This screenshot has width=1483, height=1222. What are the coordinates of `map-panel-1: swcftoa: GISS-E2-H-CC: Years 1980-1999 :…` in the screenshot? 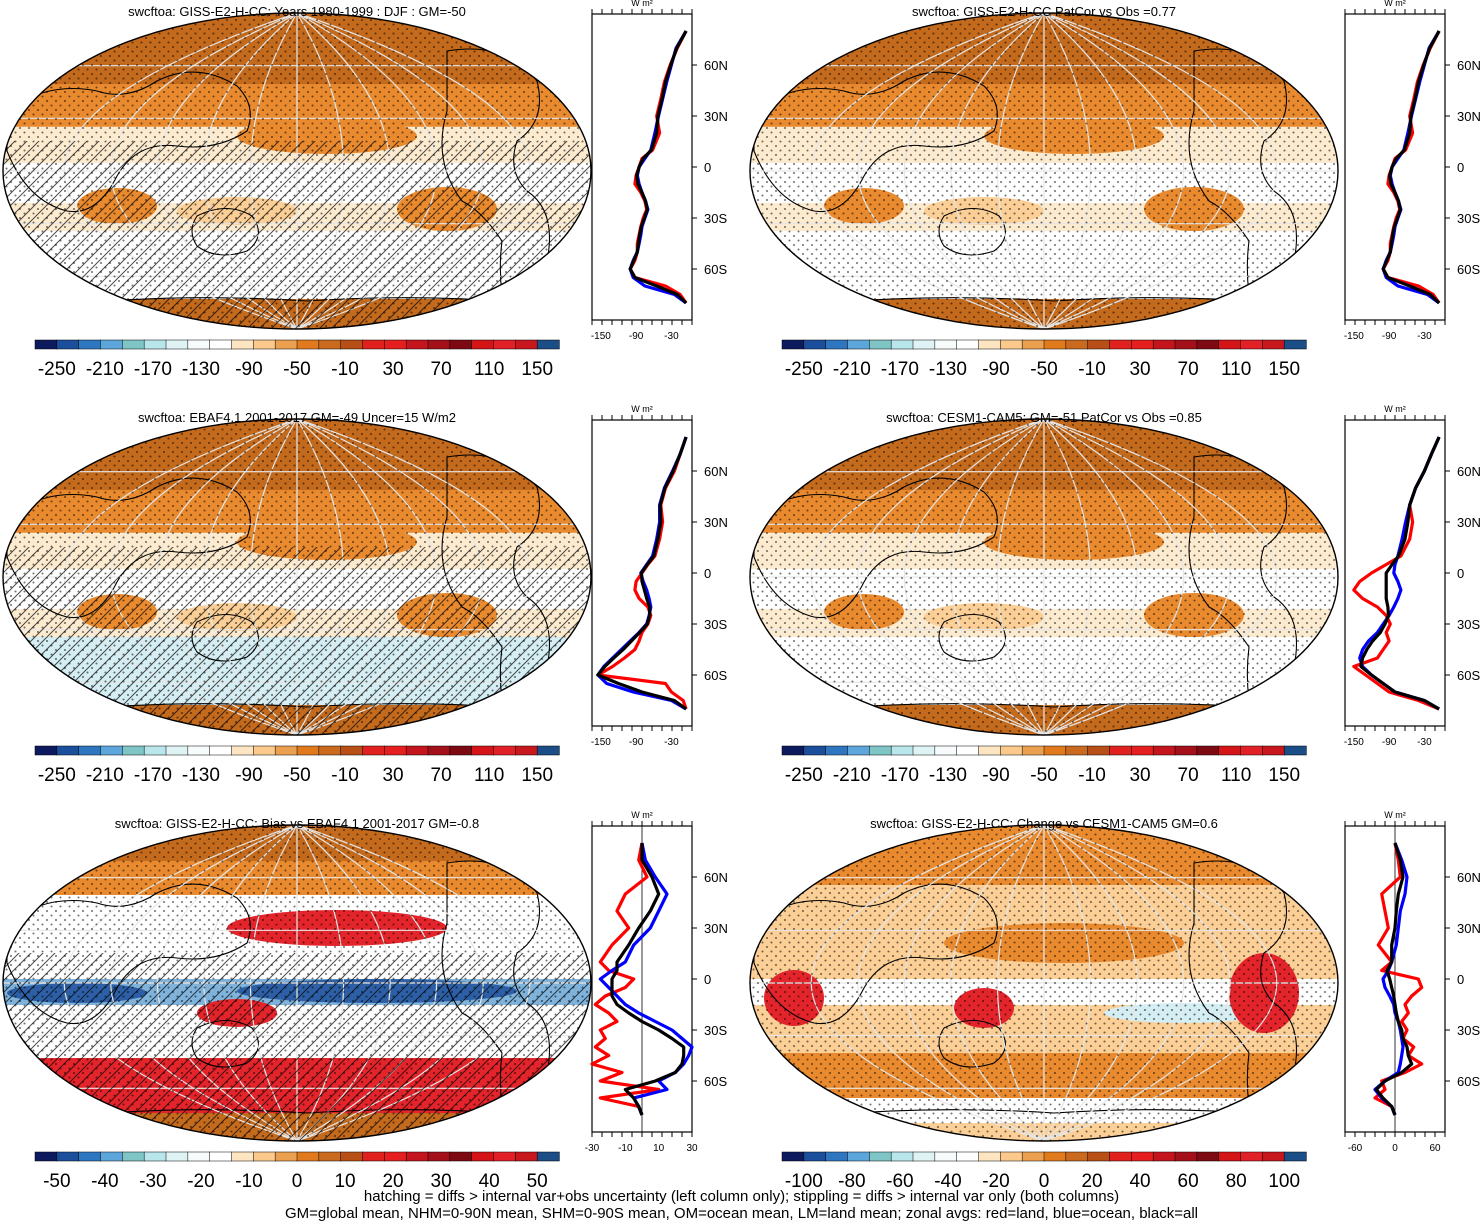 It's located at (297, 192).